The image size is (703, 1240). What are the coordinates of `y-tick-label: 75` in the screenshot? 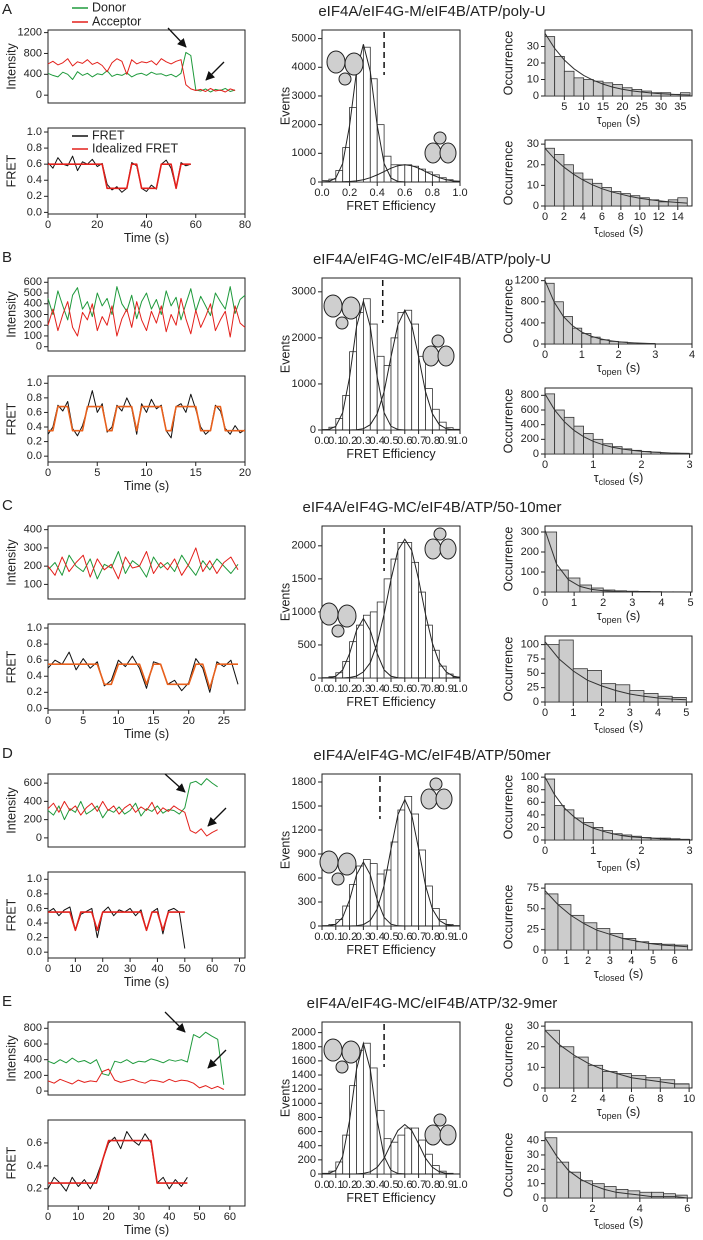 It's located at (533, 888).